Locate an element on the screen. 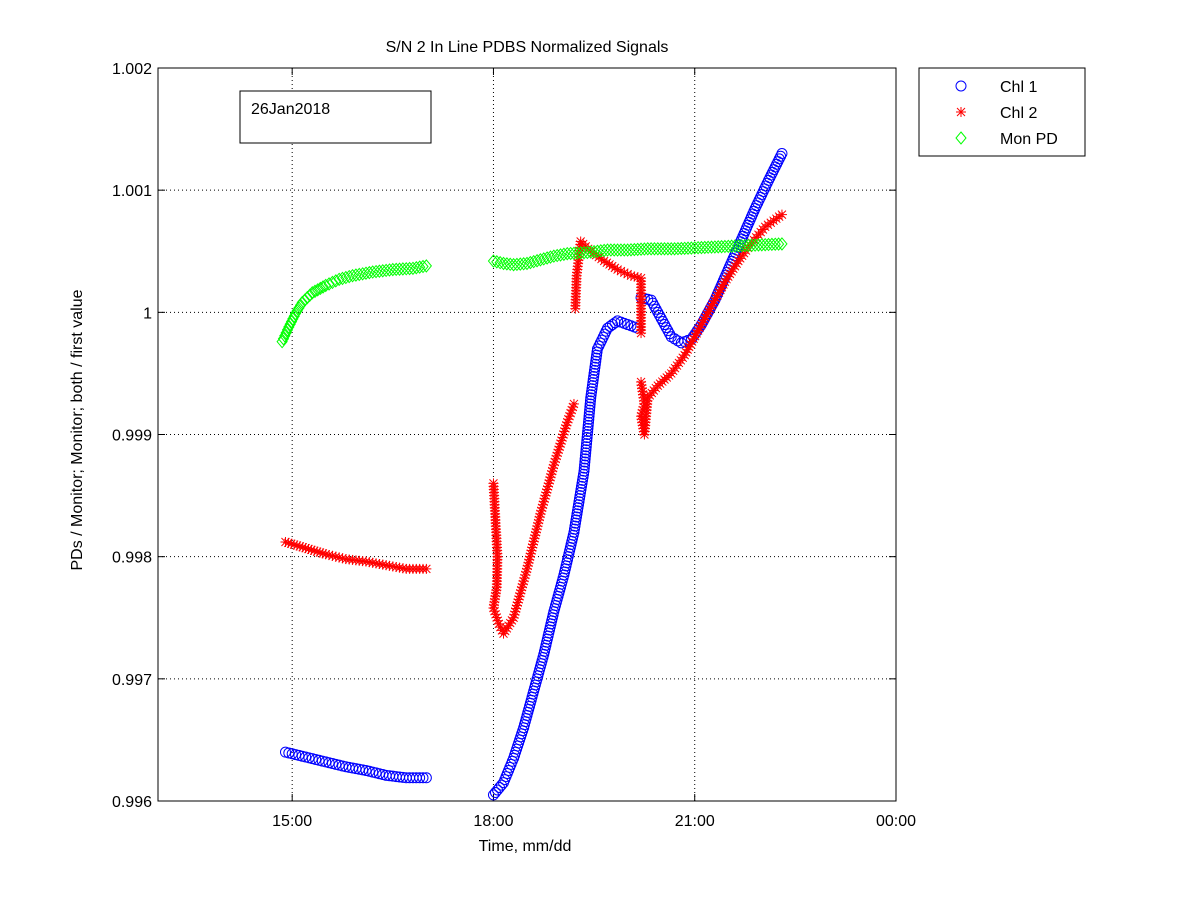 This screenshot has width=1200, height=900. x-tick-label: 21:00 is located at coordinates (695, 821).